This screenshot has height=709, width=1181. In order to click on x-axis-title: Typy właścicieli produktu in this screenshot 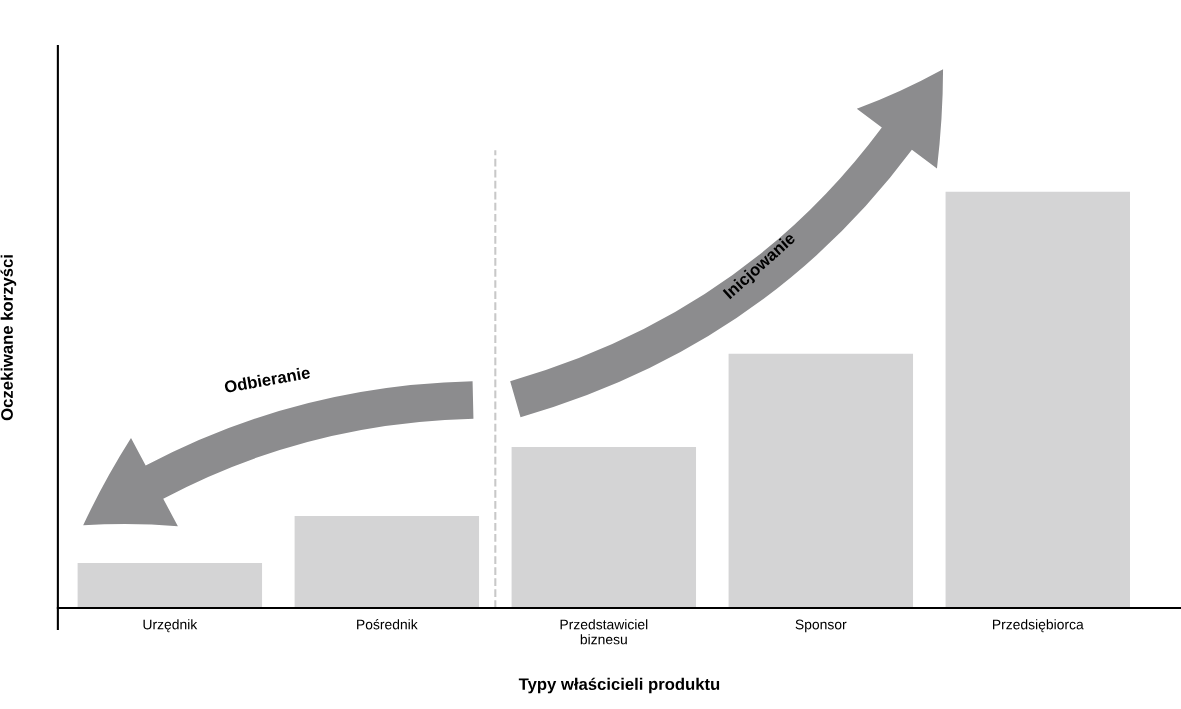, I will do `click(619, 685)`.